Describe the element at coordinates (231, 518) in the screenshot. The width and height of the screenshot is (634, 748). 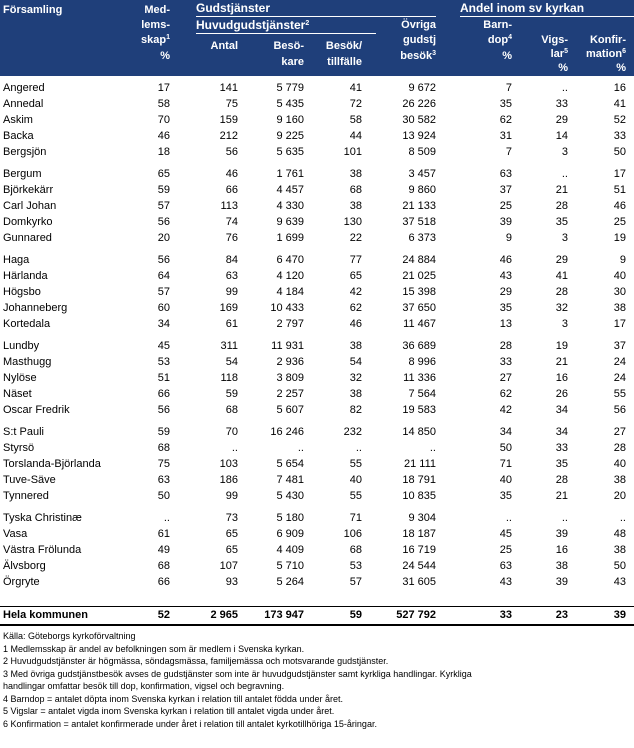
I see `cell-antal: 73` at that location.